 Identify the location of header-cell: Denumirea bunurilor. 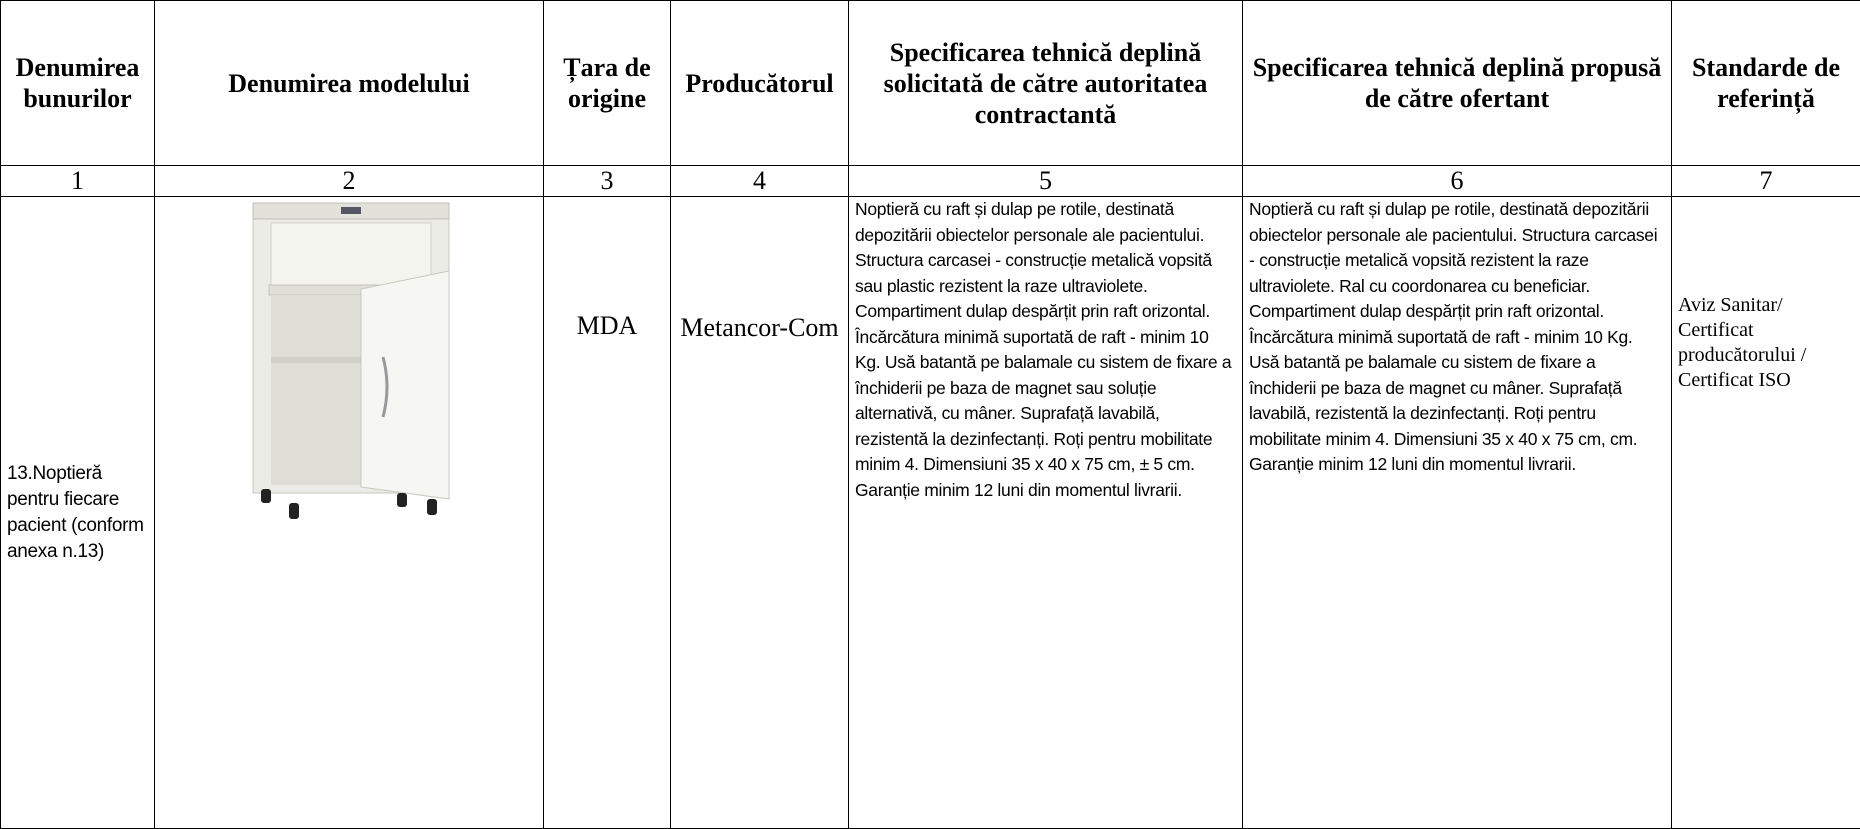
(78, 83).